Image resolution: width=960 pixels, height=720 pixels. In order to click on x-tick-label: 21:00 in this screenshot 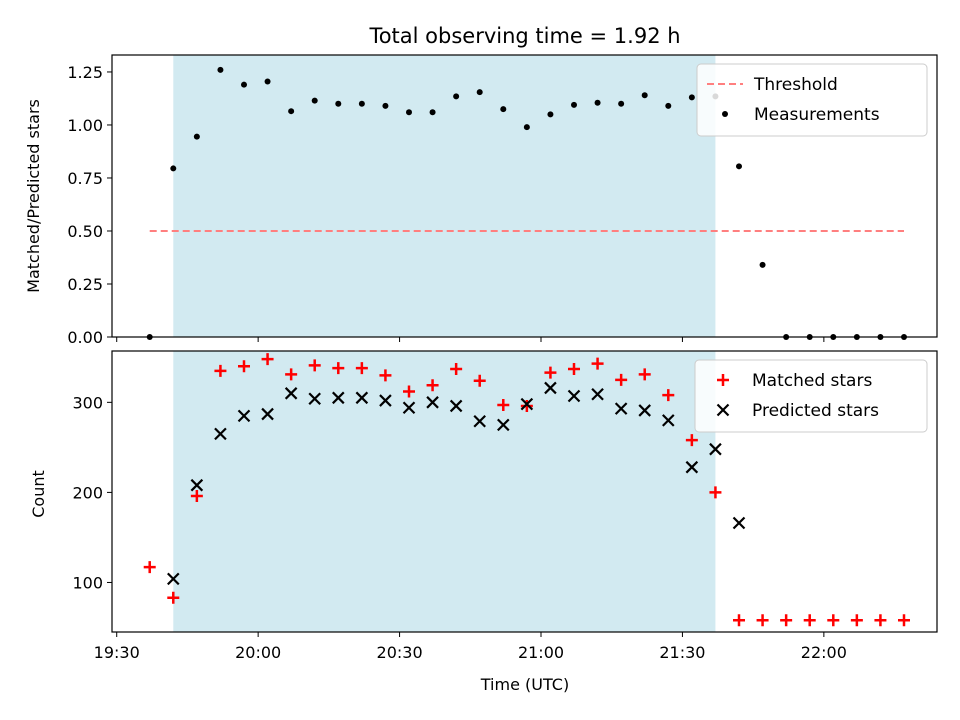, I will do `click(541, 652)`.